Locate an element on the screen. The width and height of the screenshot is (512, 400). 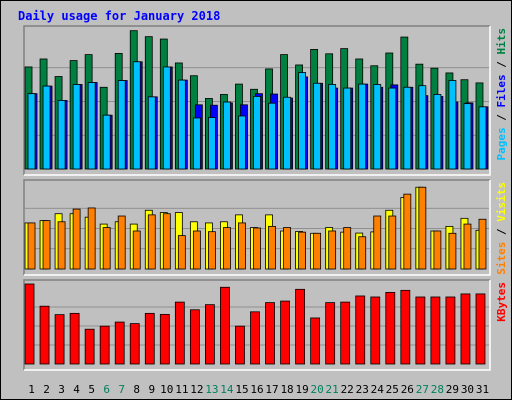
legend-sites: Sites is located at coordinates (501, 258).